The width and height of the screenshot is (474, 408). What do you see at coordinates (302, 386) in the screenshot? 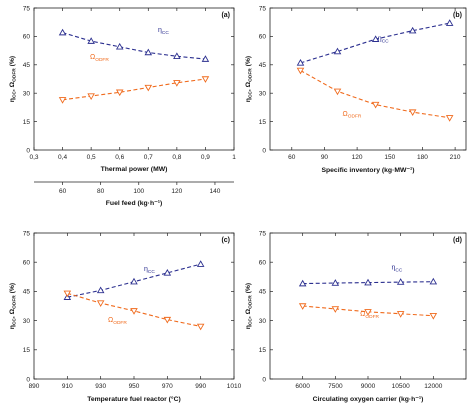
I see `x-tick-label: 6000` at bounding box center [302, 386].